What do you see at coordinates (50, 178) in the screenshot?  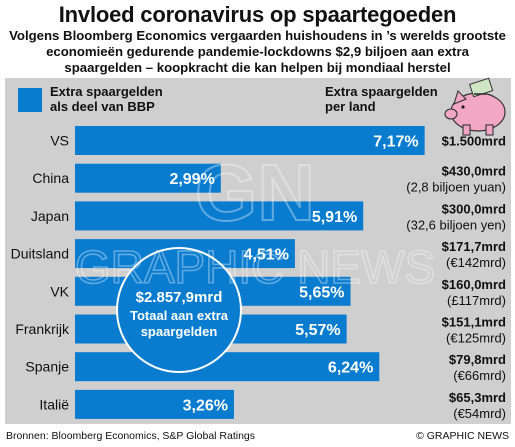 I see `country-label: China` at bounding box center [50, 178].